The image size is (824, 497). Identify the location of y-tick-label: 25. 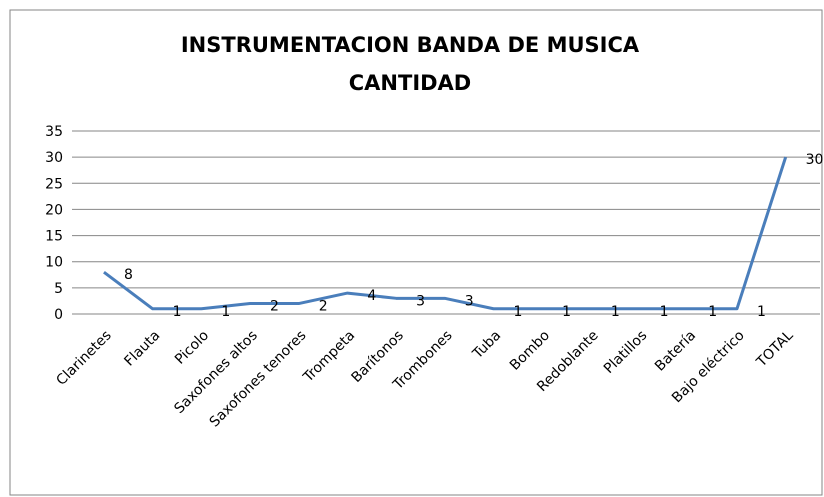
(54, 184).